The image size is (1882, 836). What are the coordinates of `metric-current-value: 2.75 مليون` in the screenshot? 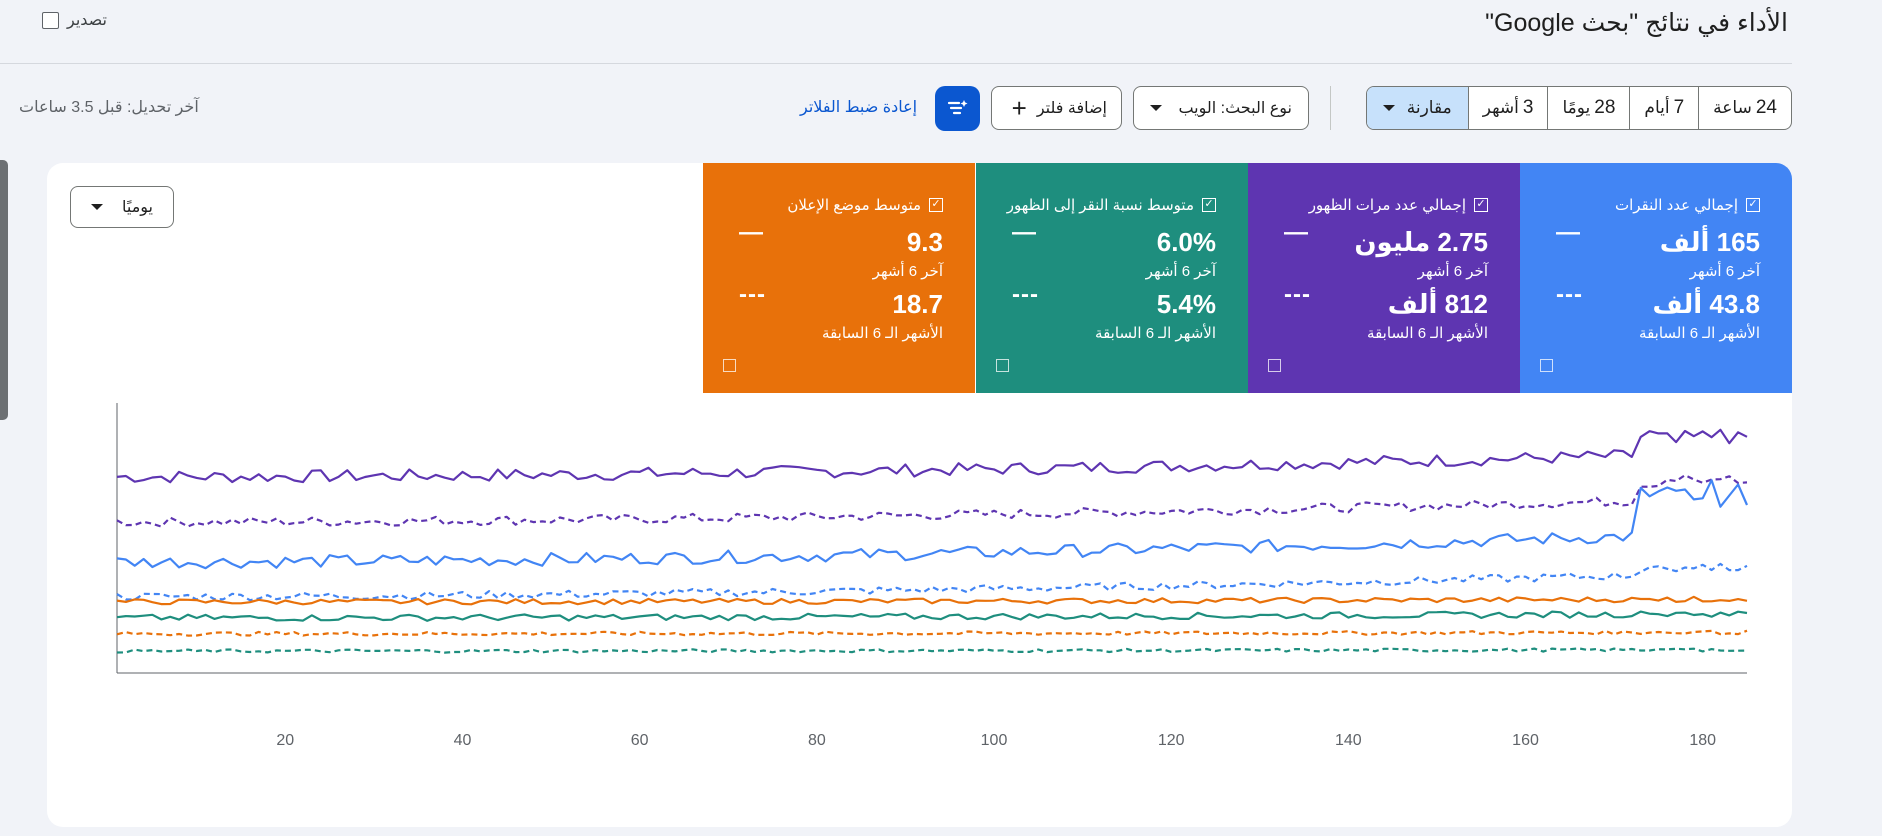 It's located at (1421, 242).